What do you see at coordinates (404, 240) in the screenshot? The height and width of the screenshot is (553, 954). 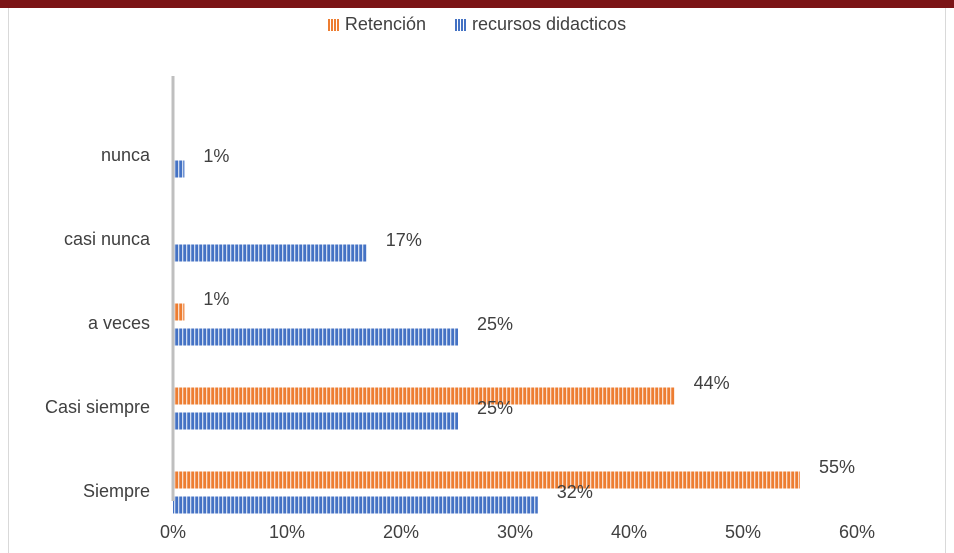 I see `data-label: 17%` at bounding box center [404, 240].